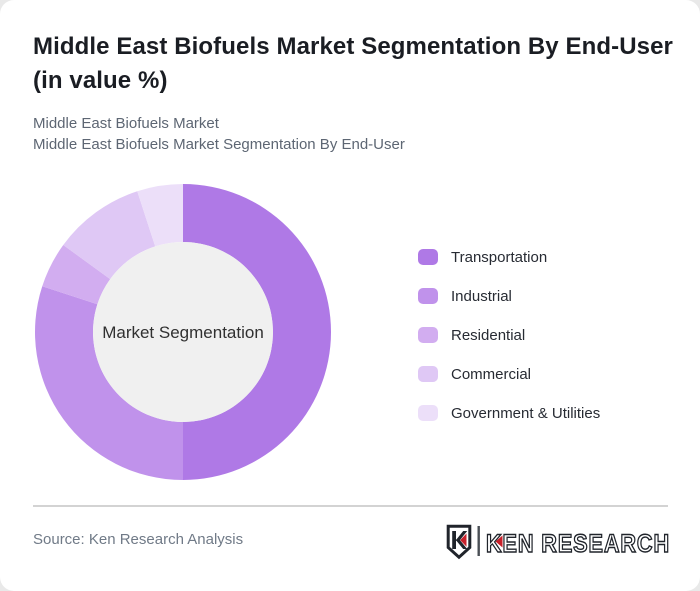 The height and width of the screenshot is (591, 700). What do you see at coordinates (108, 383) in the screenshot?
I see `donut-slice-industrial` at bounding box center [108, 383].